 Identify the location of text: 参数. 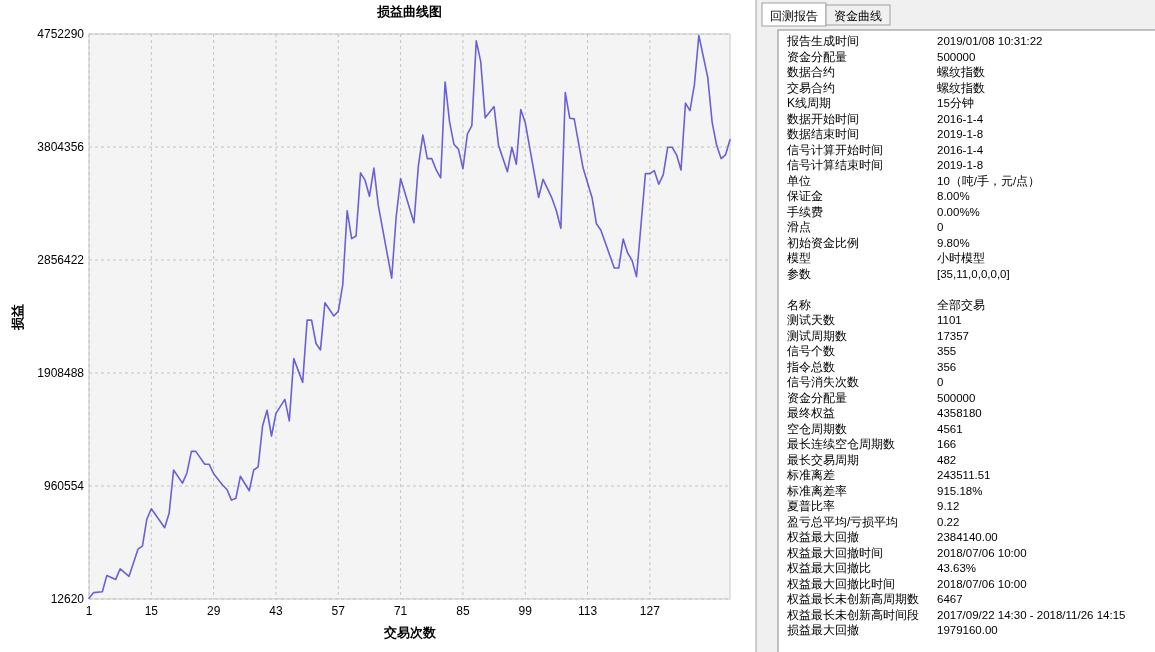
(799, 273).